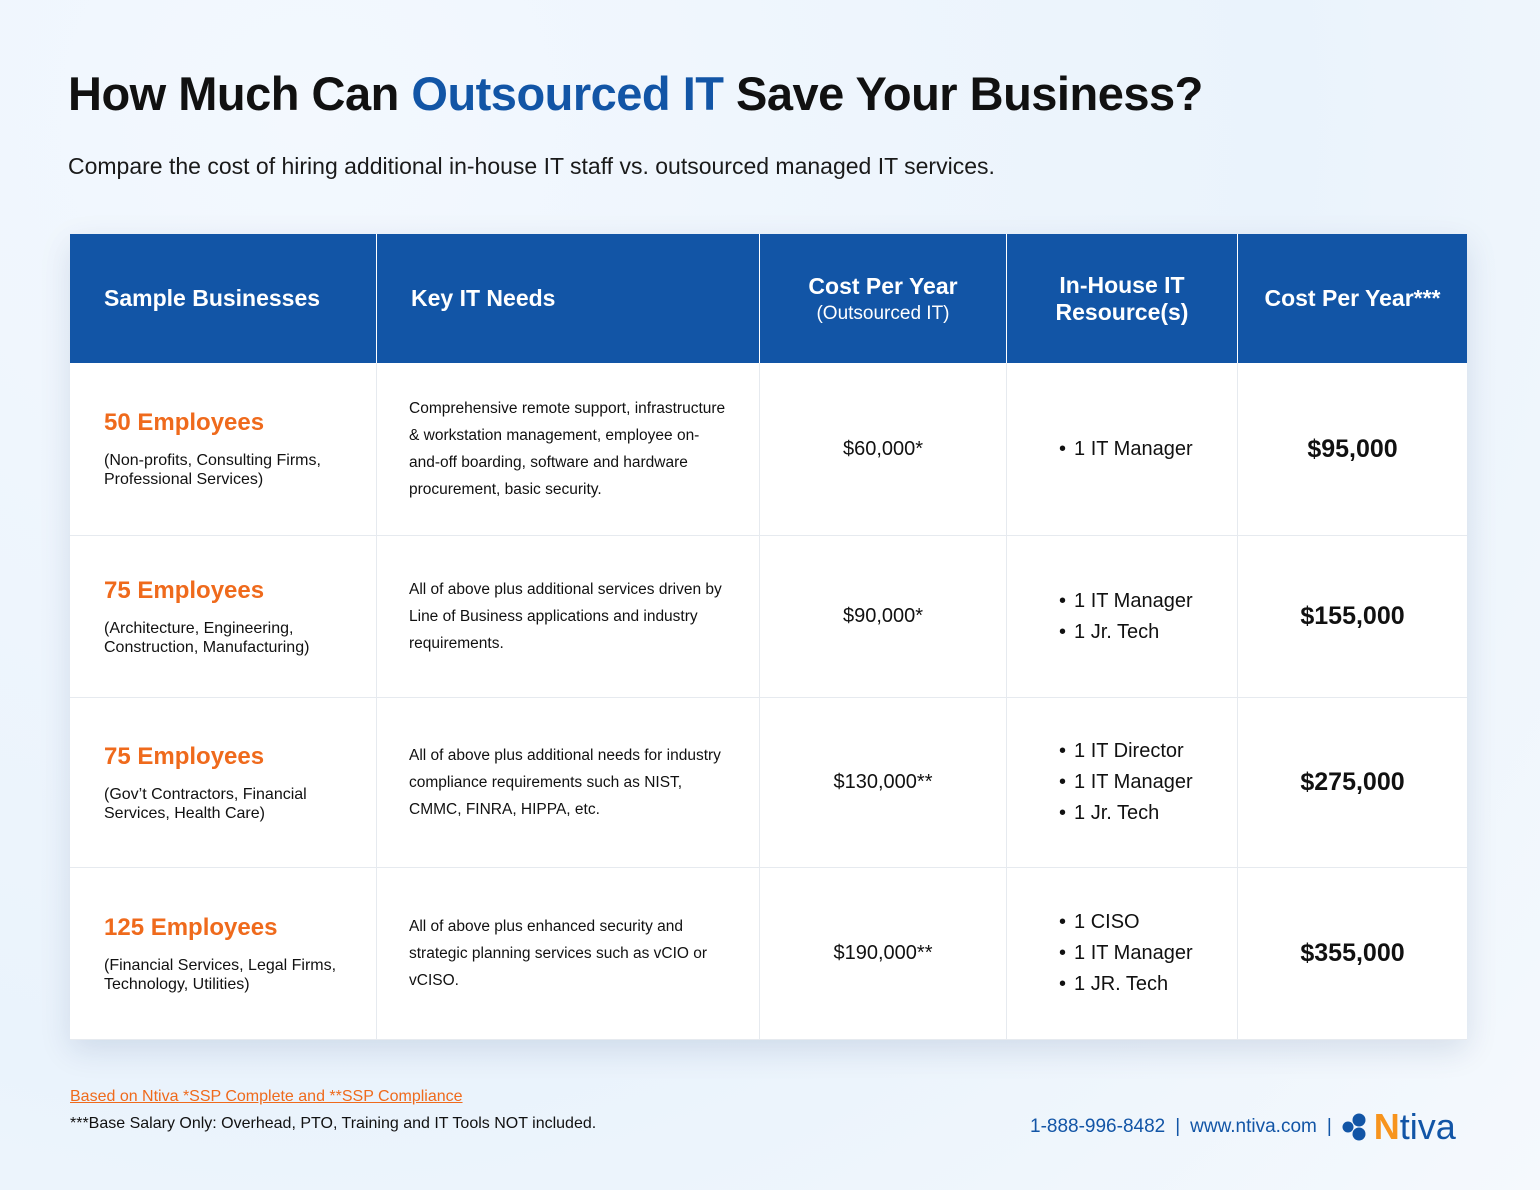 This screenshot has height=1190, width=1540. I want to click on outsourced-cost: $90,000*, so click(883, 616).